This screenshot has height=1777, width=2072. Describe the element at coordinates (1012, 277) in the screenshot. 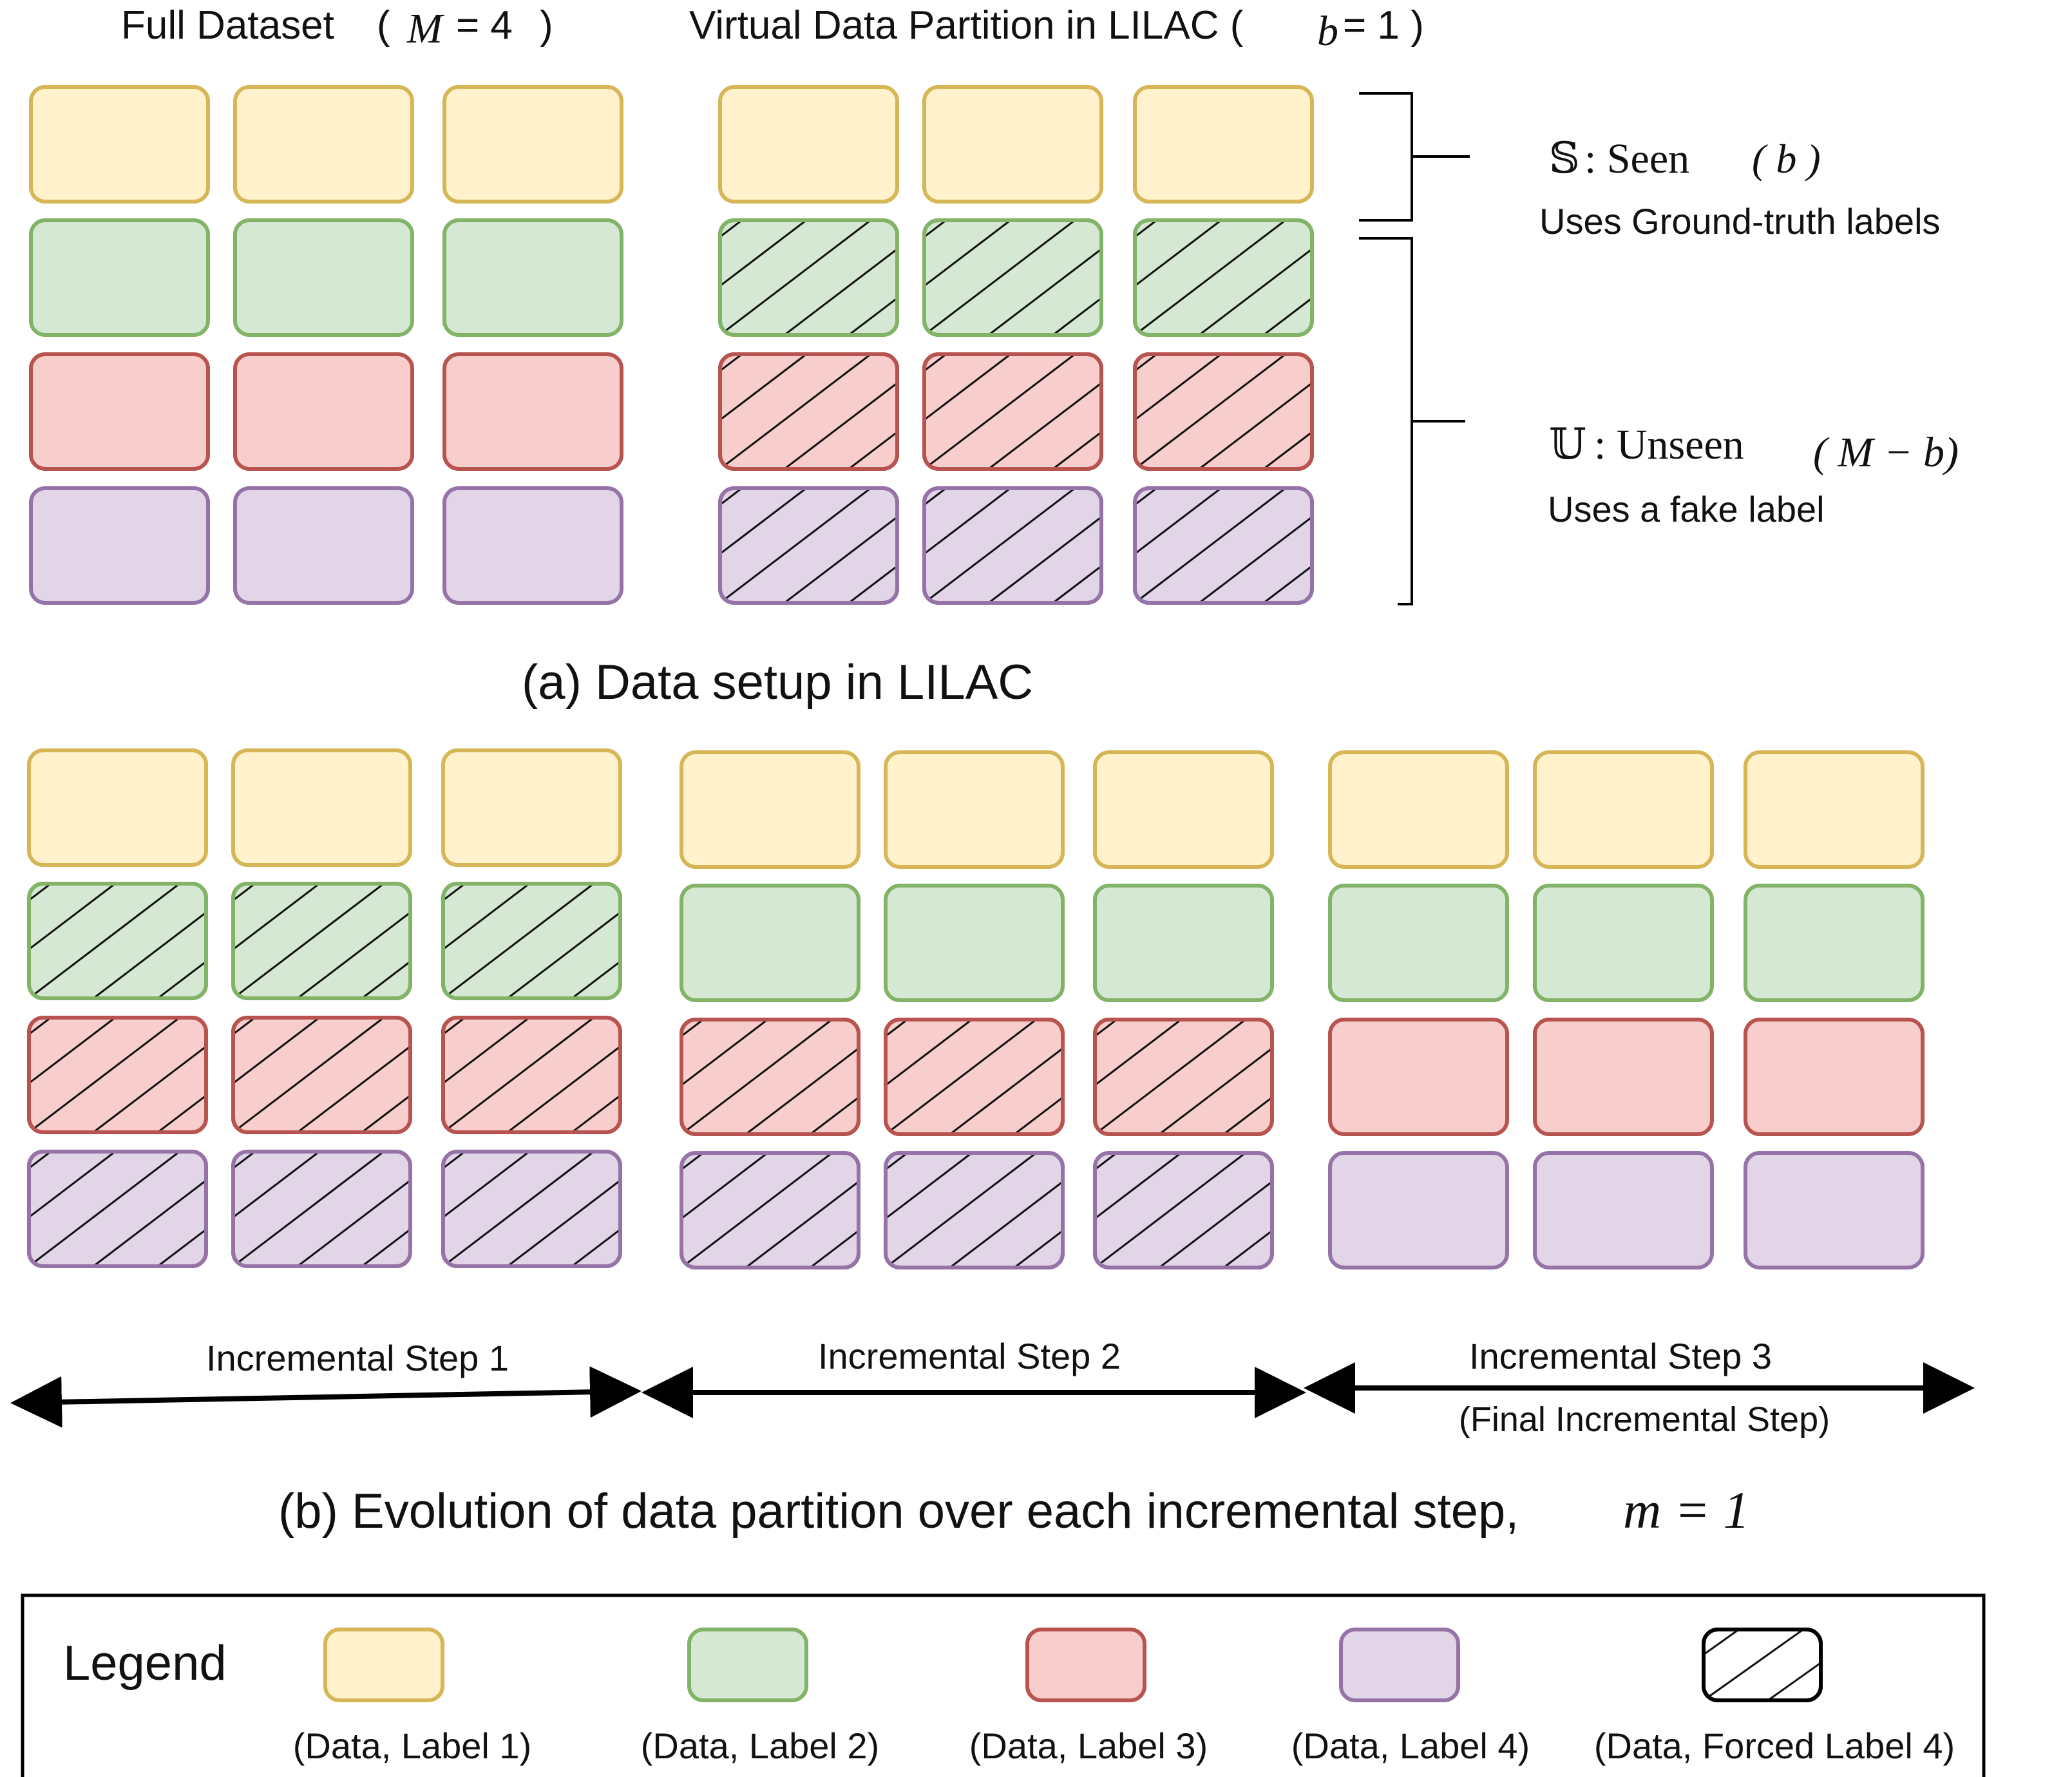

I see `virtual-partition-cell-r2-c2` at that location.